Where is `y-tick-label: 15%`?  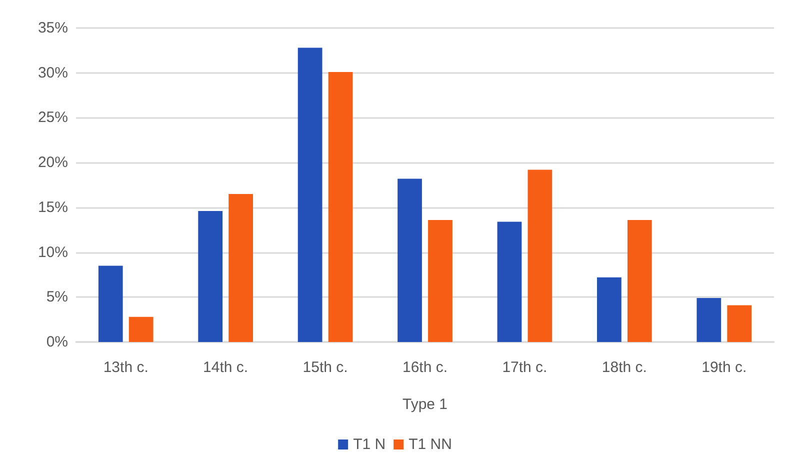 y-tick-label: 15% is located at coordinates (53, 207).